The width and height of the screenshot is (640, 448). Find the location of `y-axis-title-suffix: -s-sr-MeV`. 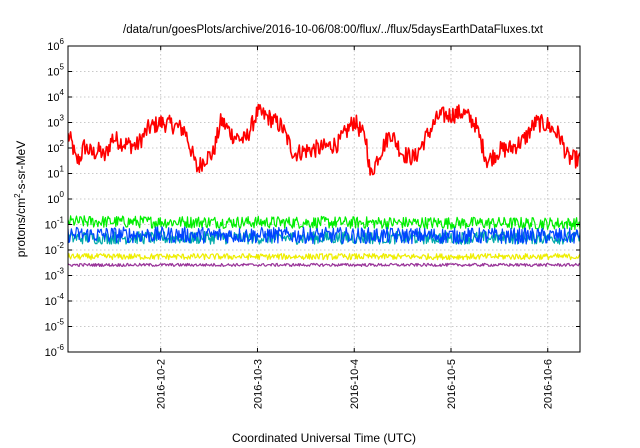

y-axis-title-suffix: -s-sr-MeV is located at coordinates (21, 167).